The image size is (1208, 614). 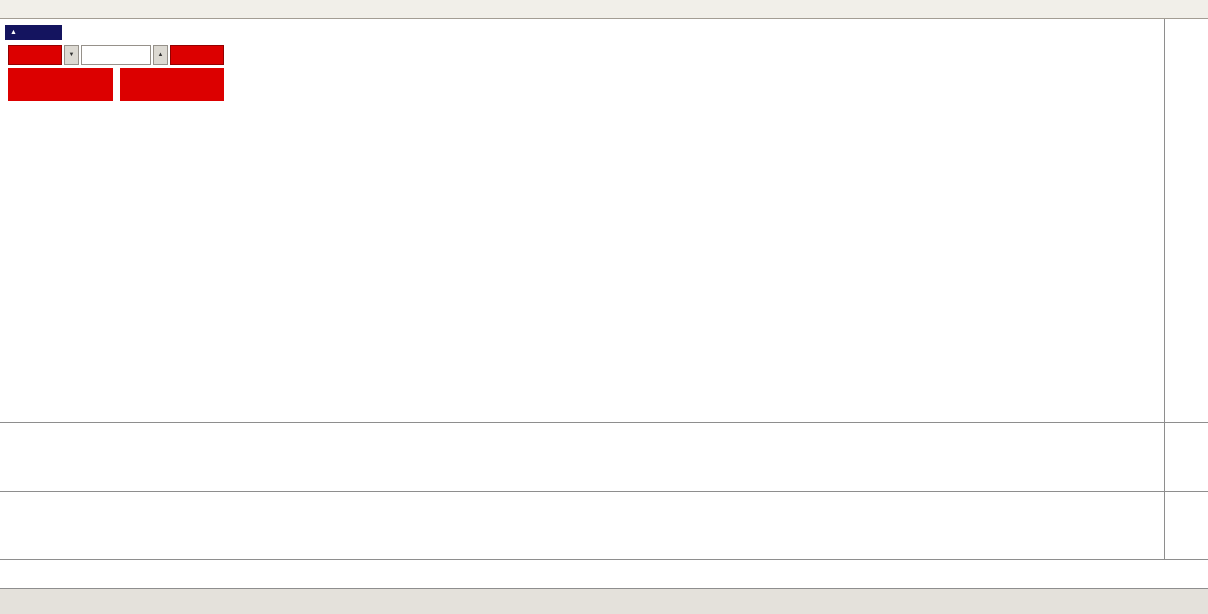 I want to click on volume-decrease-button: ▼, so click(x=71, y=55).